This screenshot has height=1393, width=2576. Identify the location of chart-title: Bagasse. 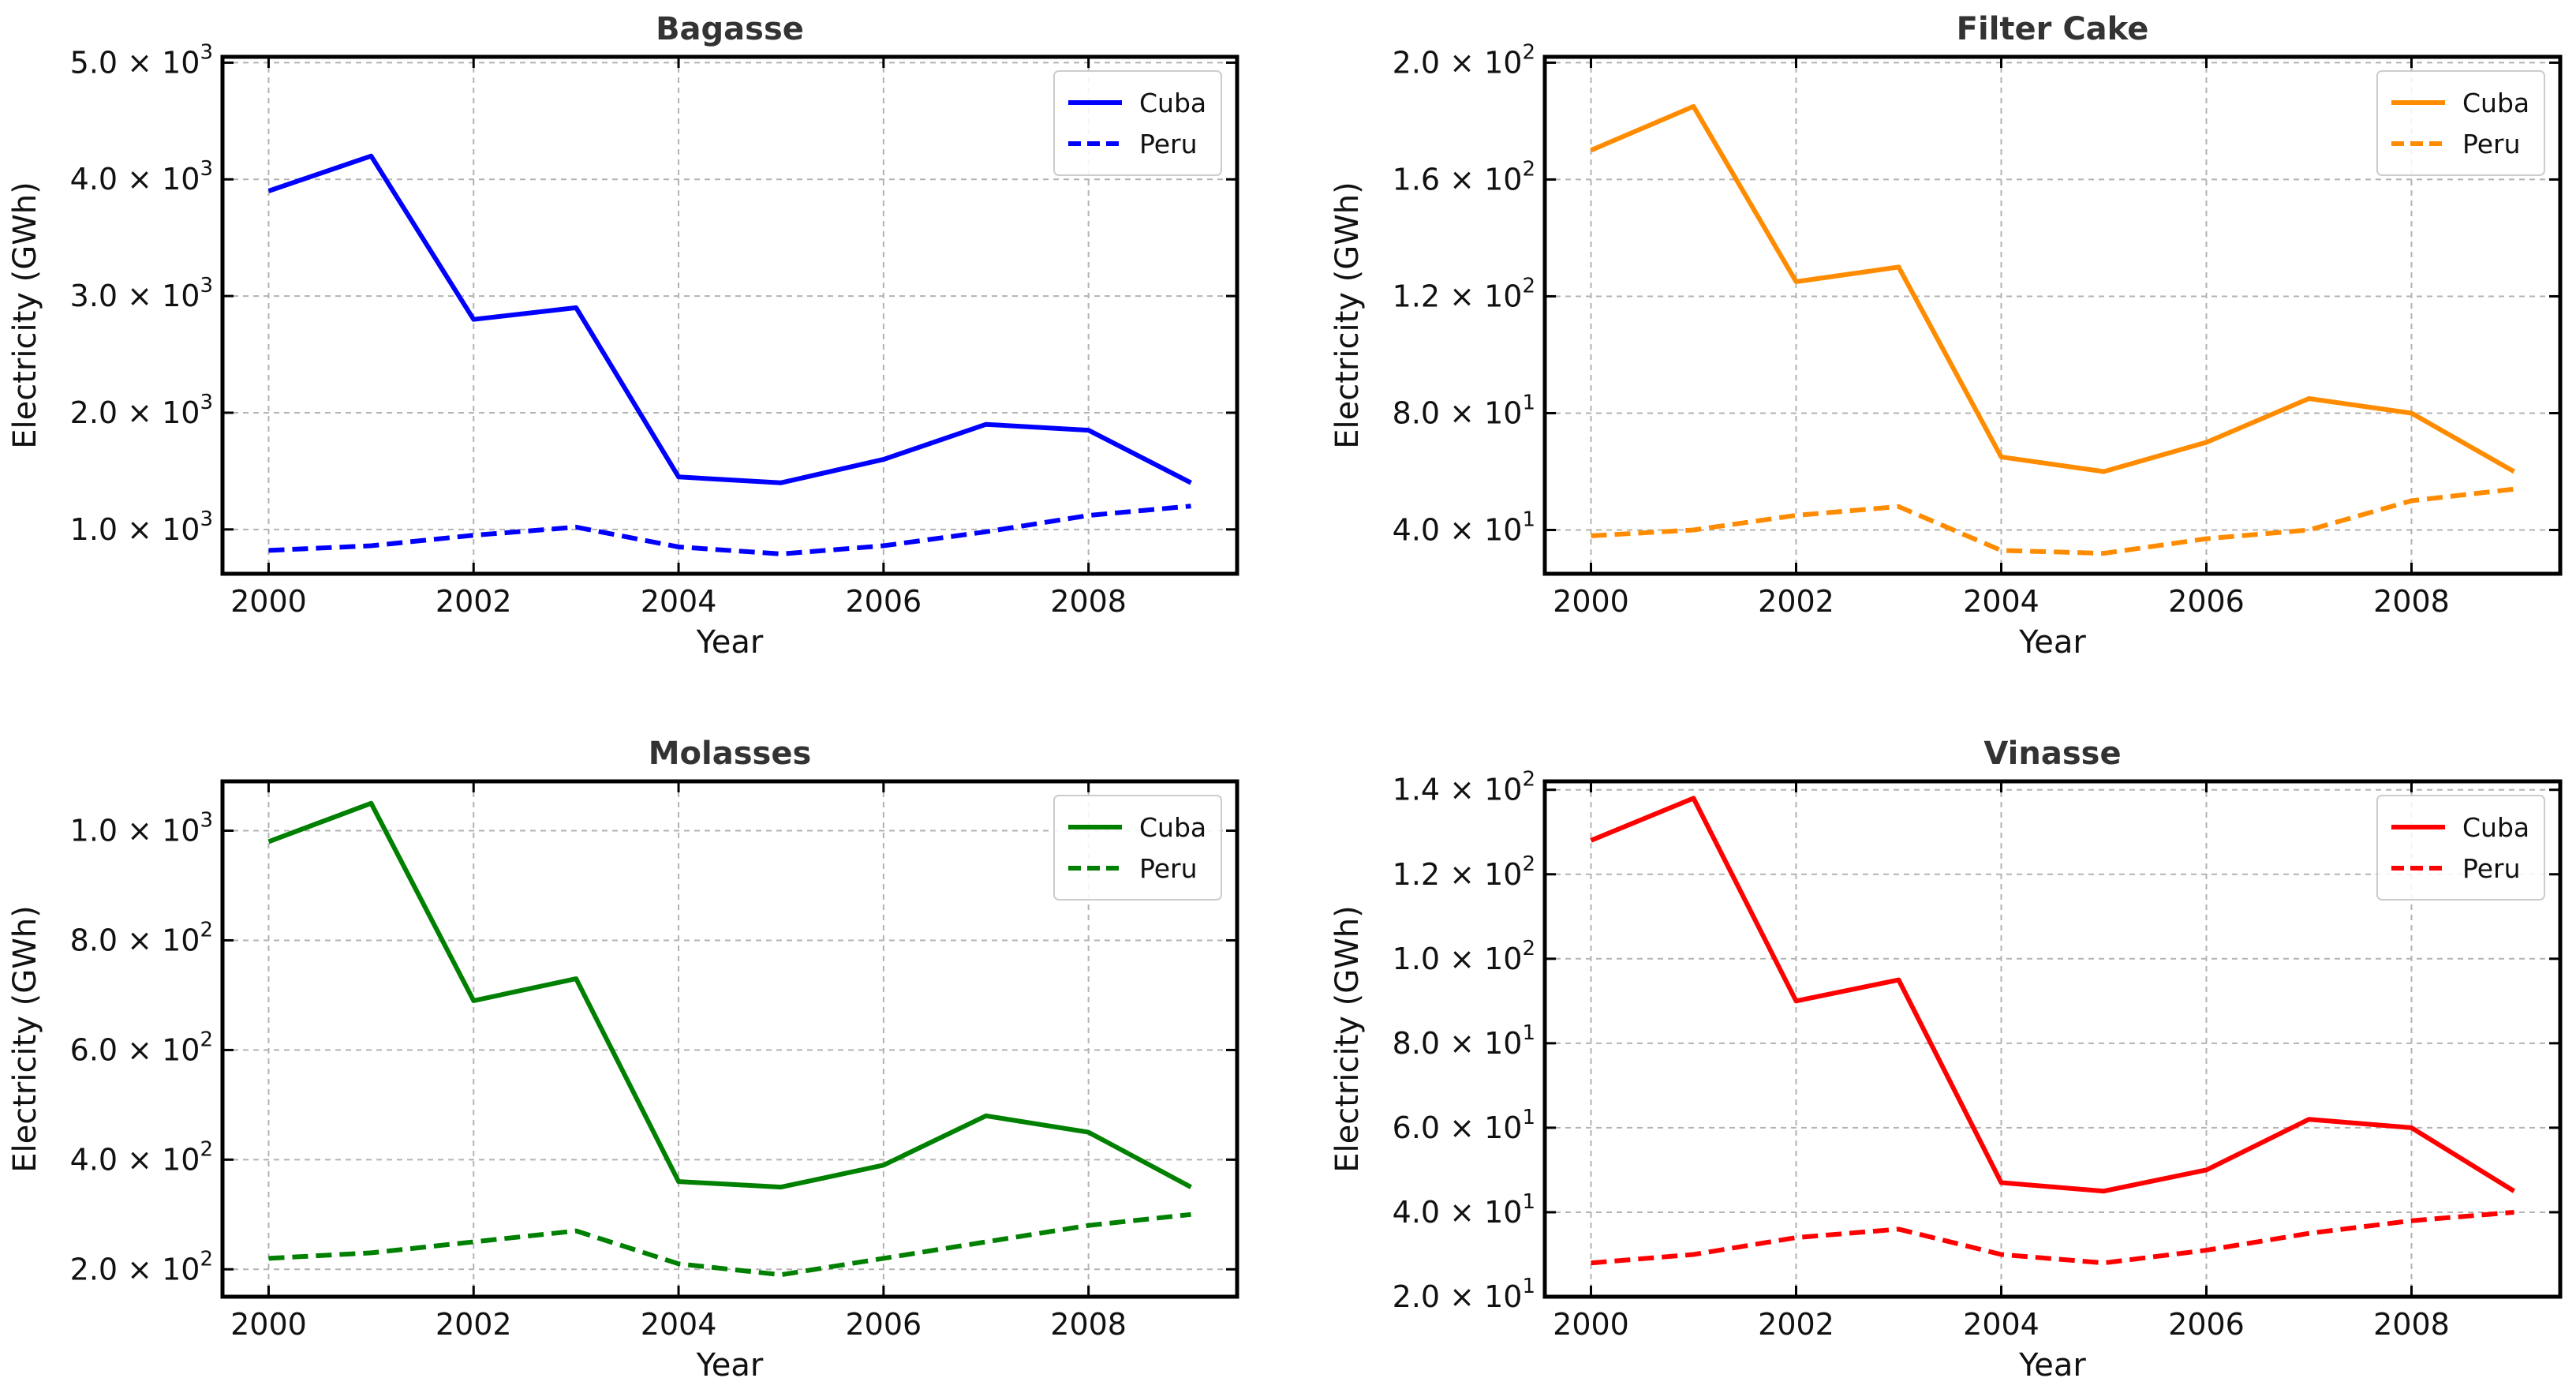
(730, 29).